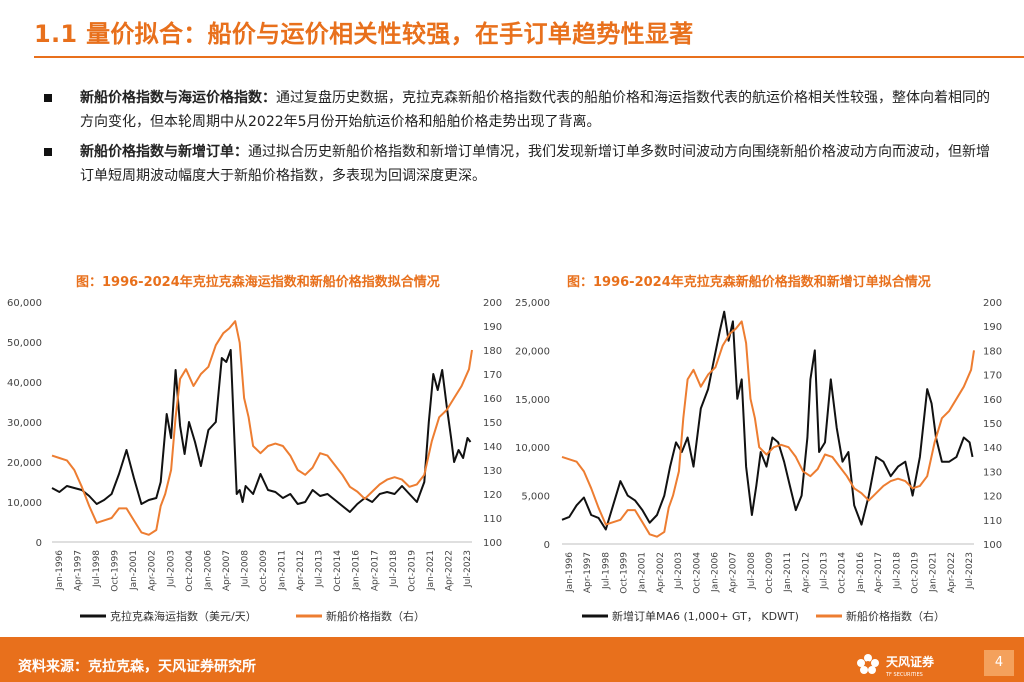 The height and width of the screenshot is (682, 1024). I want to click on y-left-tick-label: 60,000, so click(24, 303).